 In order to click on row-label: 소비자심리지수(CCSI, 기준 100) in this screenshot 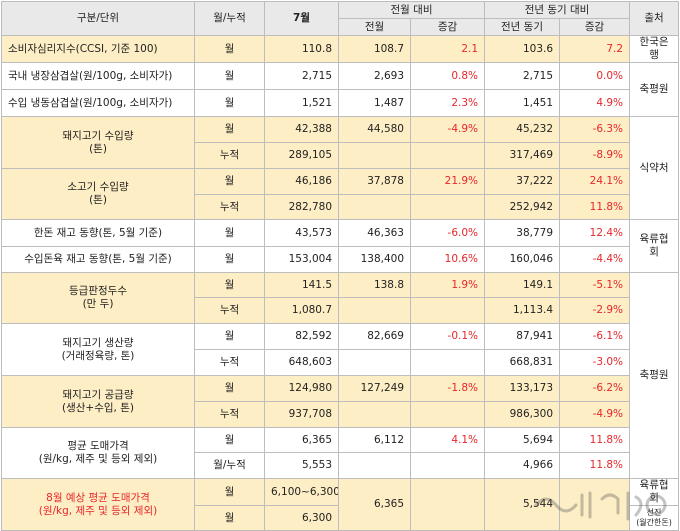, I will do `click(98, 49)`.